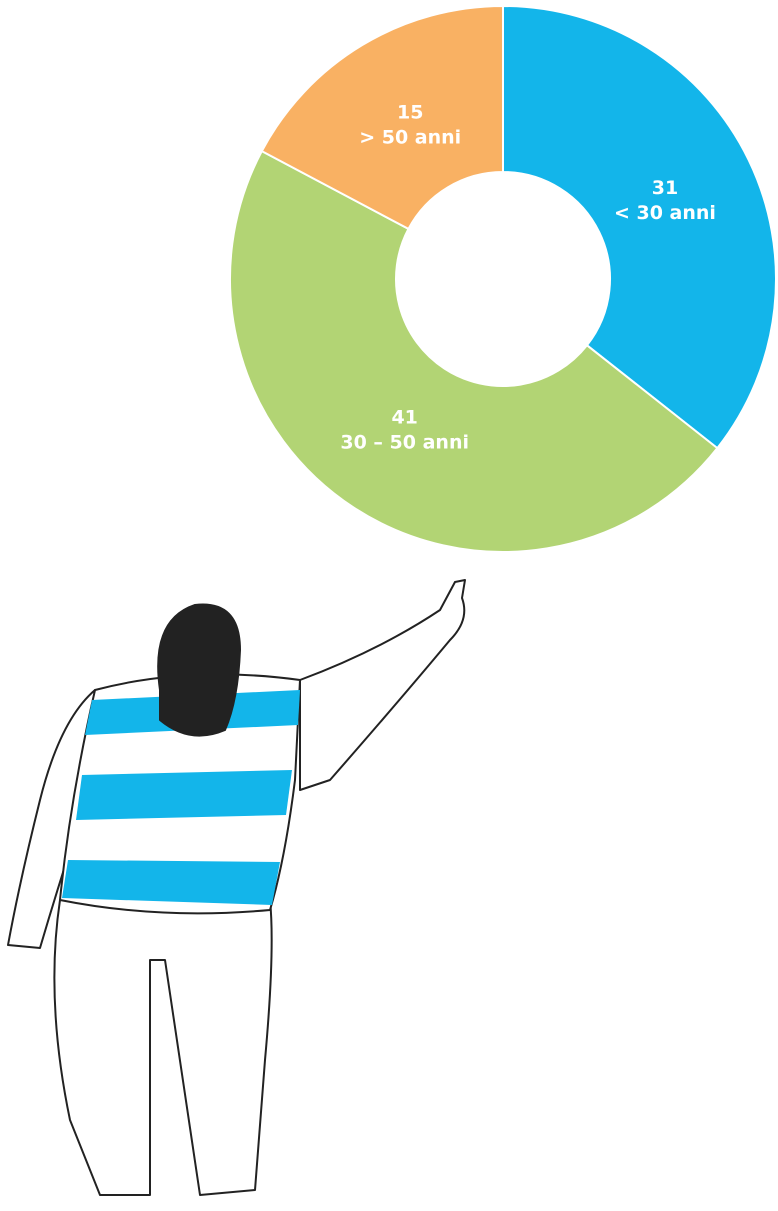 Image resolution: width=778 pixels, height=1211 pixels. I want to click on value-label: 41, so click(404, 417).